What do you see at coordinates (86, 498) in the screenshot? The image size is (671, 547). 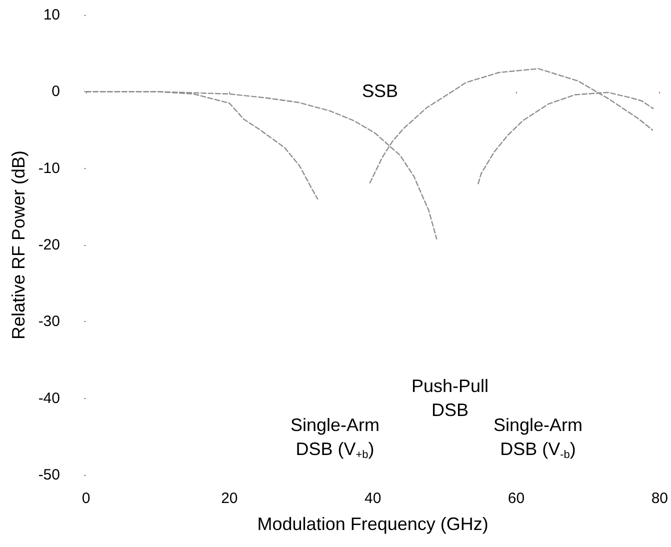 I see `x-tick-label: 0` at bounding box center [86, 498].